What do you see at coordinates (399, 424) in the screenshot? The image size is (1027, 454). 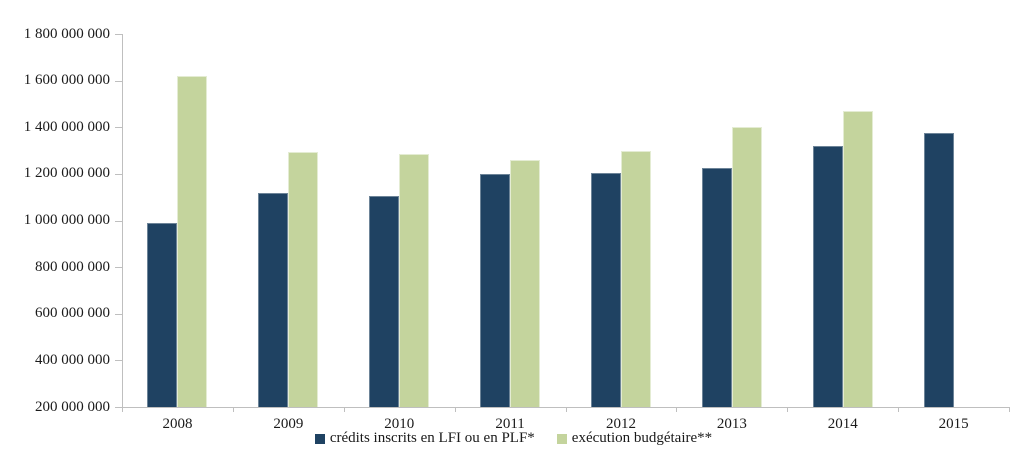 I see `x-category-label: 2010` at bounding box center [399, 424].